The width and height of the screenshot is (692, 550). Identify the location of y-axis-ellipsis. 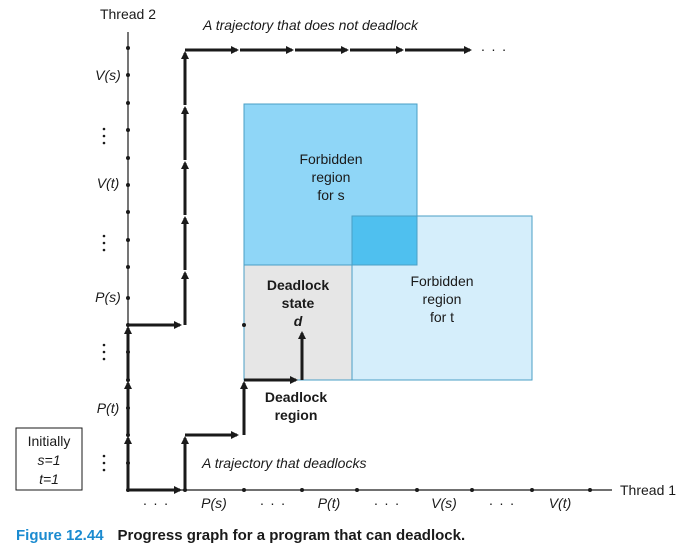
(104, 299).